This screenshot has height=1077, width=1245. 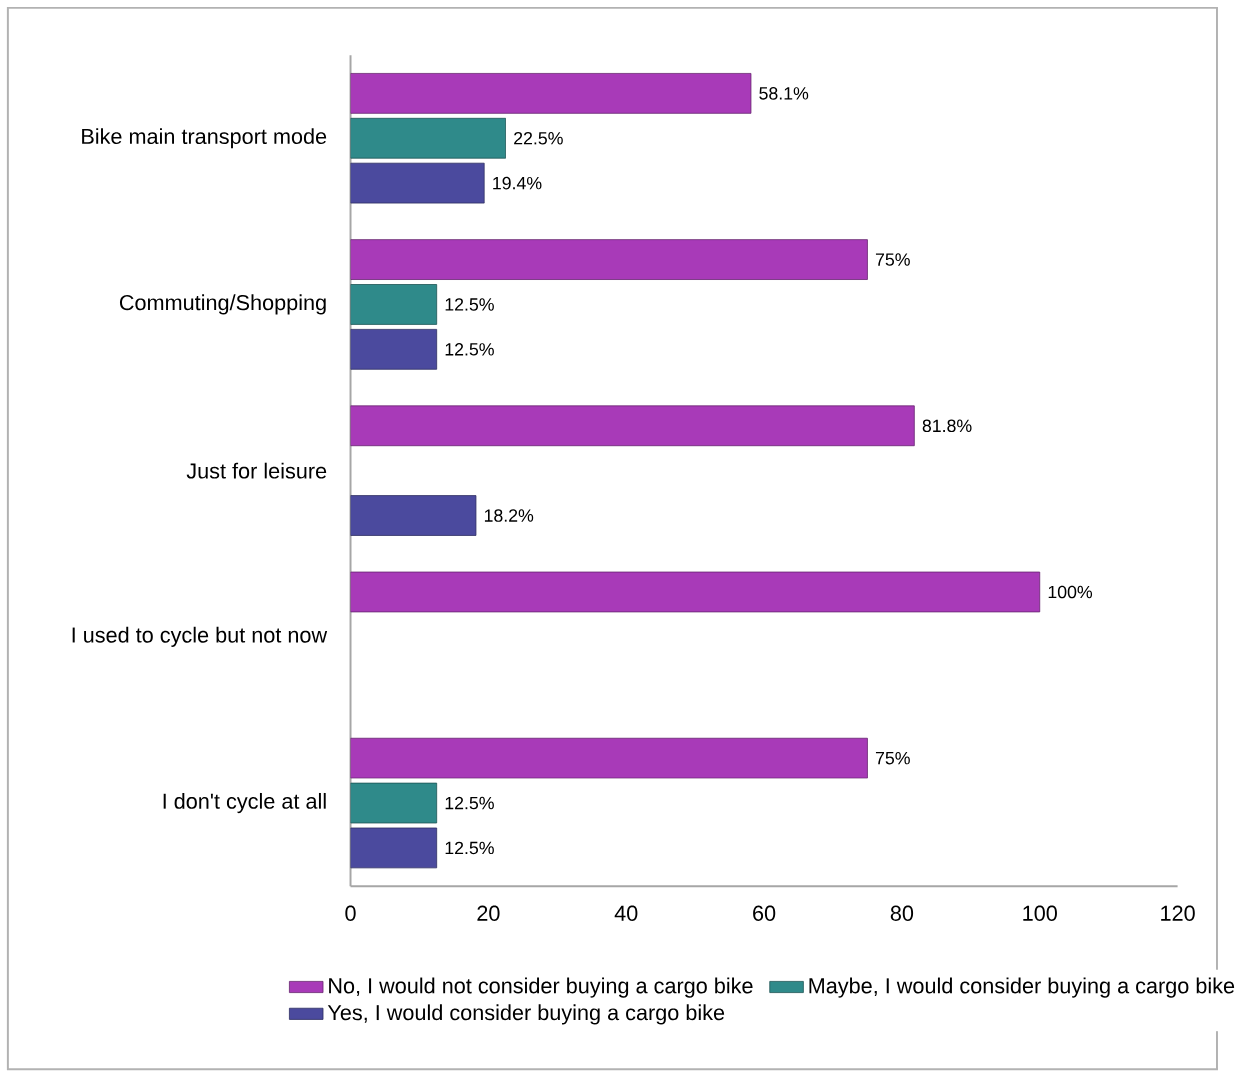 What do you see at coordinates (541, 987) in the screenshot?
I see `legend-label: No, I would not consider buying a cargo bike` at bounding box center [541, 987].